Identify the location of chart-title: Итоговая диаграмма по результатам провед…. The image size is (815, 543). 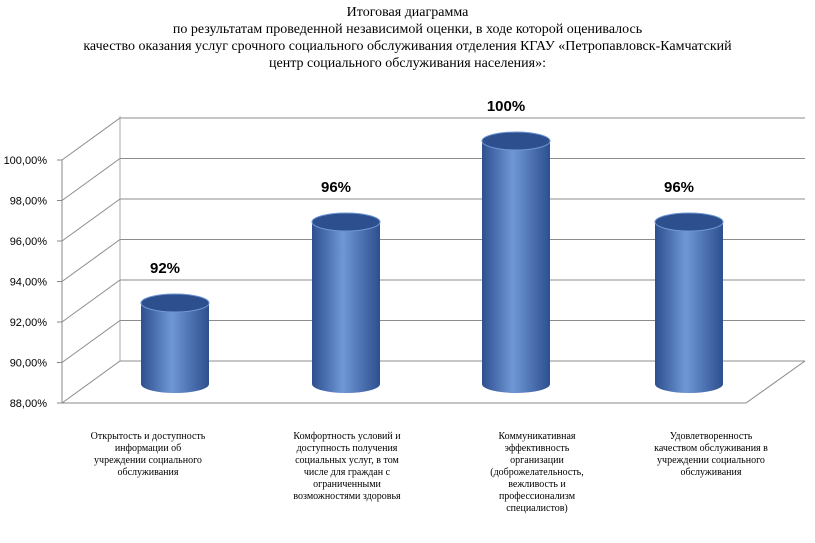
(407, 38).